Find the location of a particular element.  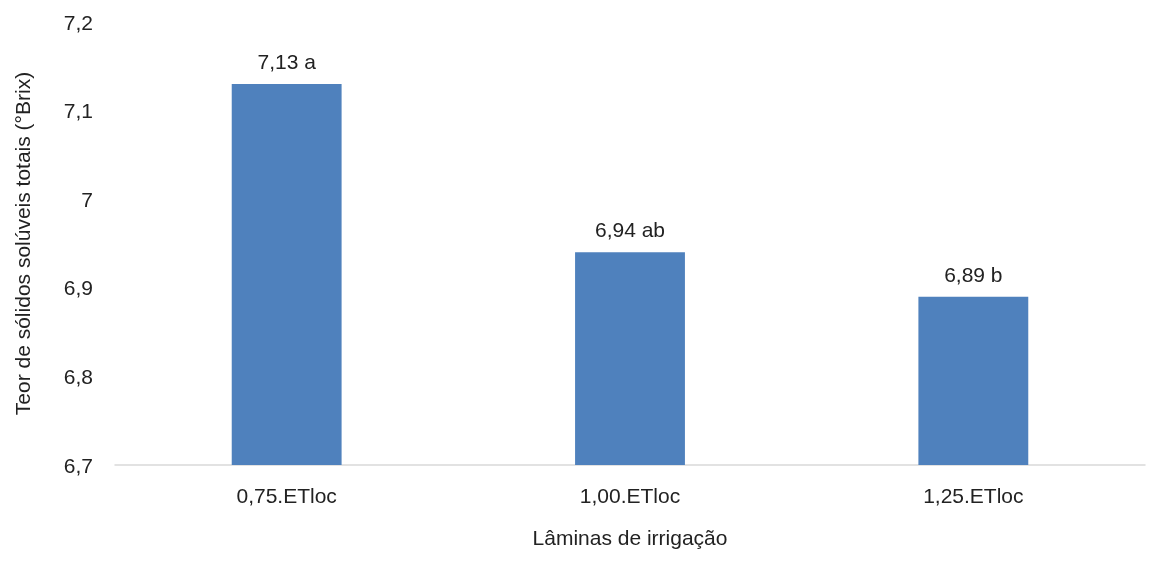

y-tick-label: 7 is located at coordinates (87, 199).